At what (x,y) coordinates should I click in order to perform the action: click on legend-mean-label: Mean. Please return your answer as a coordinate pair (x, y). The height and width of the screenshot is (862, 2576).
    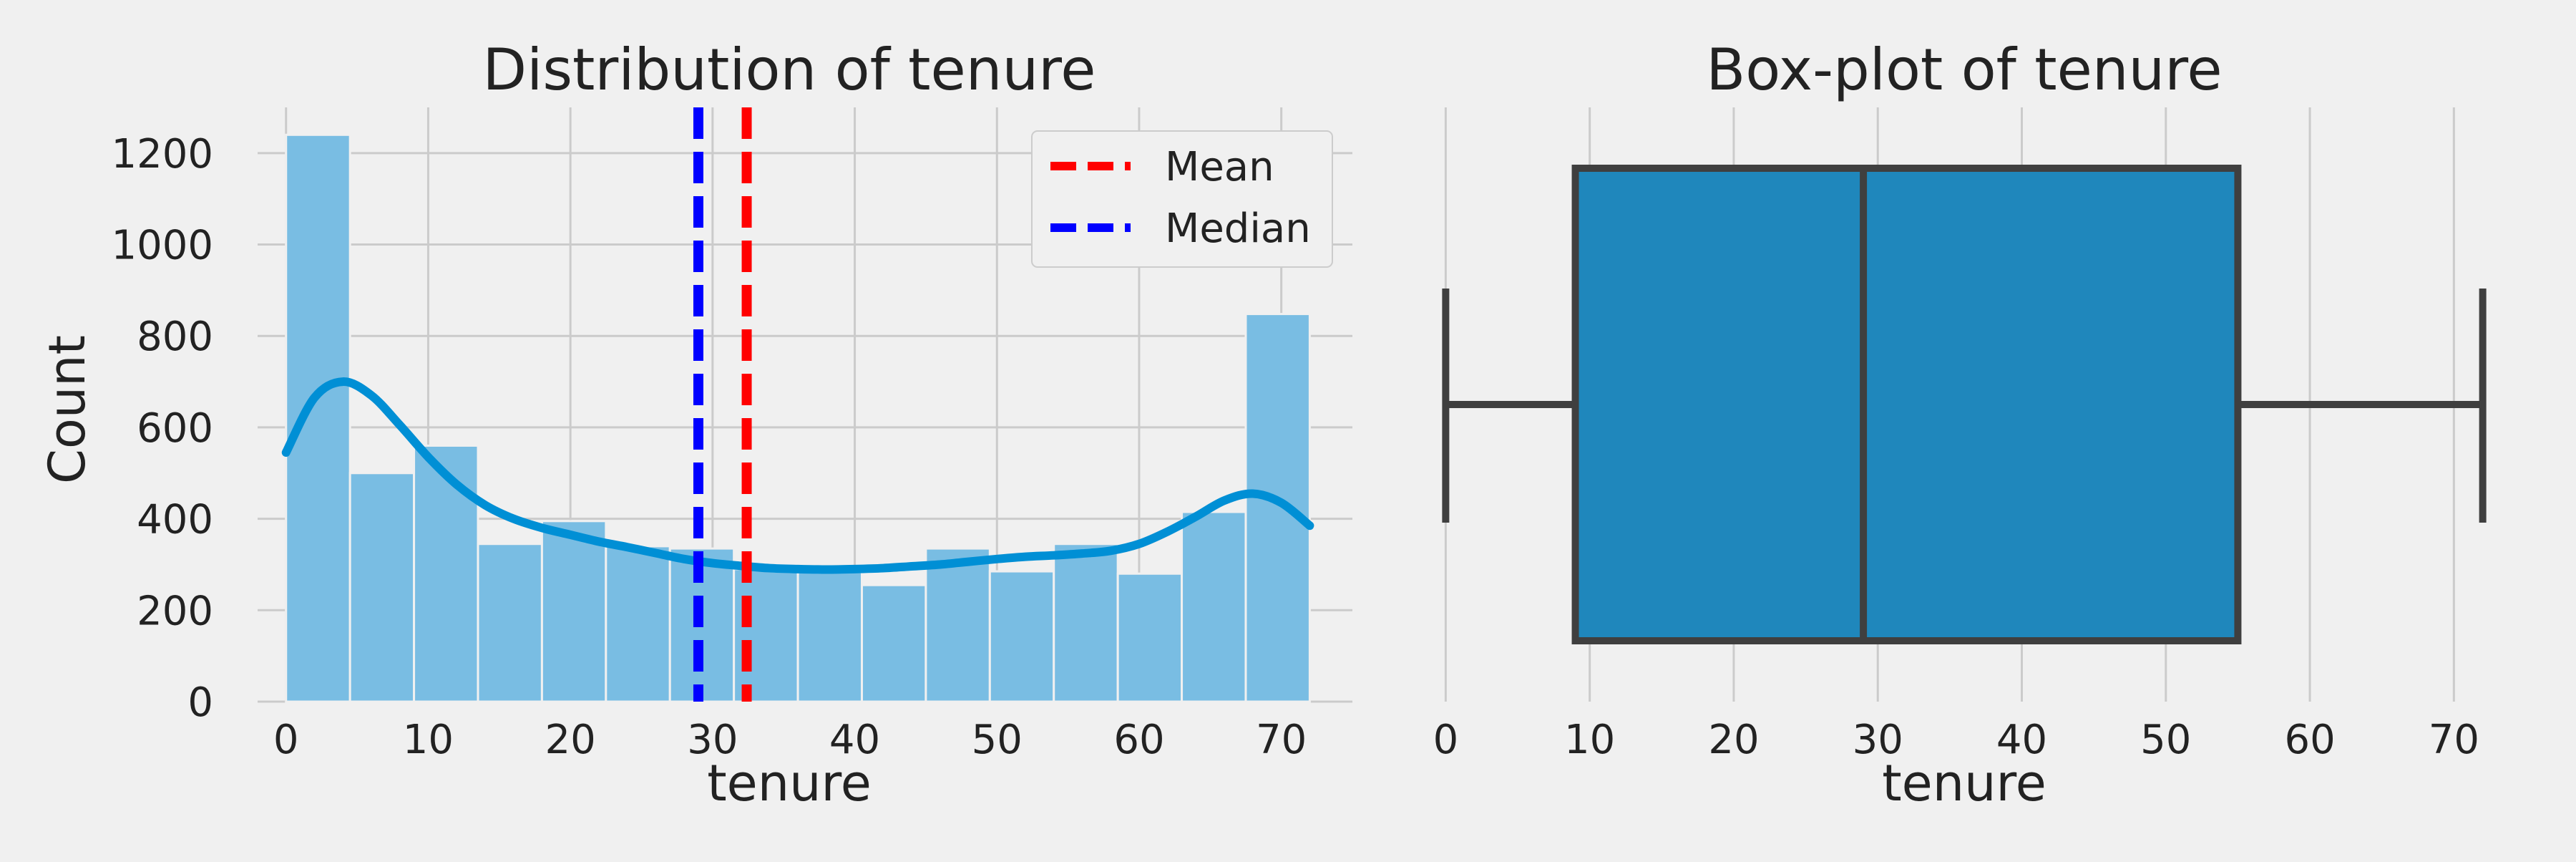
    Looking at the image, I should click on (1219, 167).